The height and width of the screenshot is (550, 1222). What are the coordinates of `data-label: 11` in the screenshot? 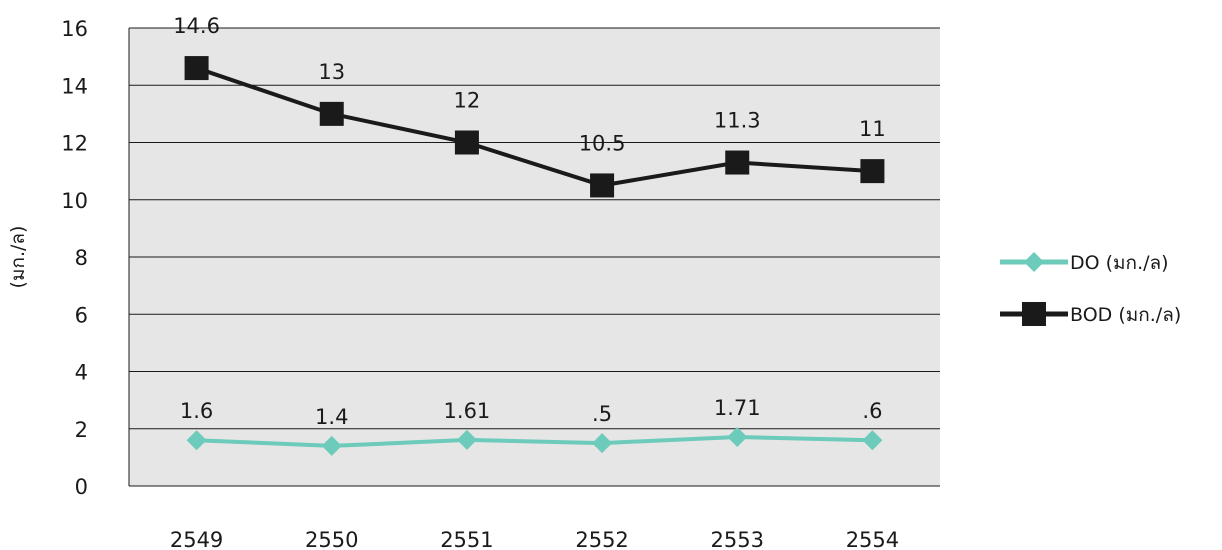 It's located at (872, 129).